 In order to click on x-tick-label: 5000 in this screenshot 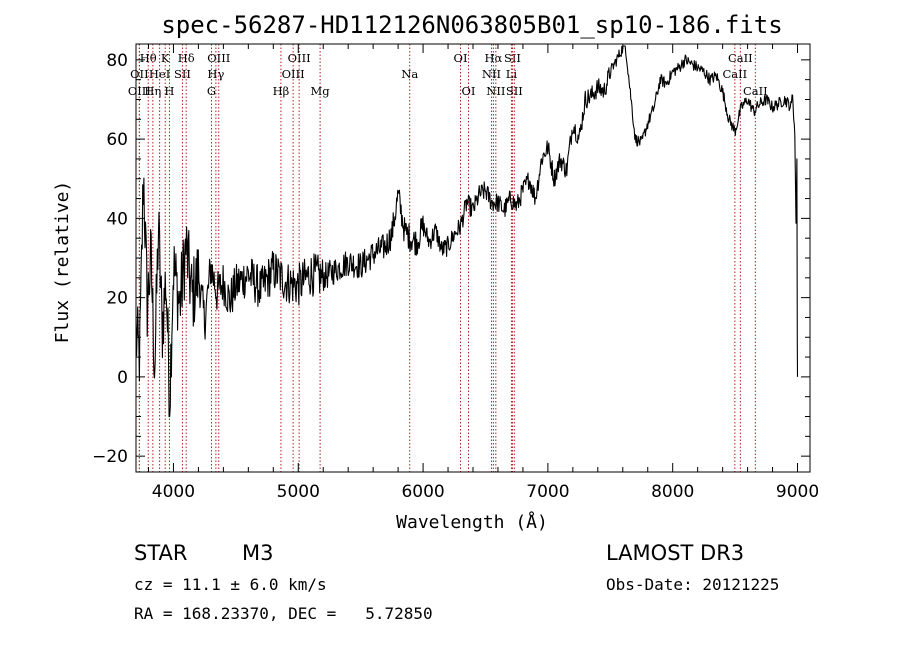, I will do `click(298, 492)`.